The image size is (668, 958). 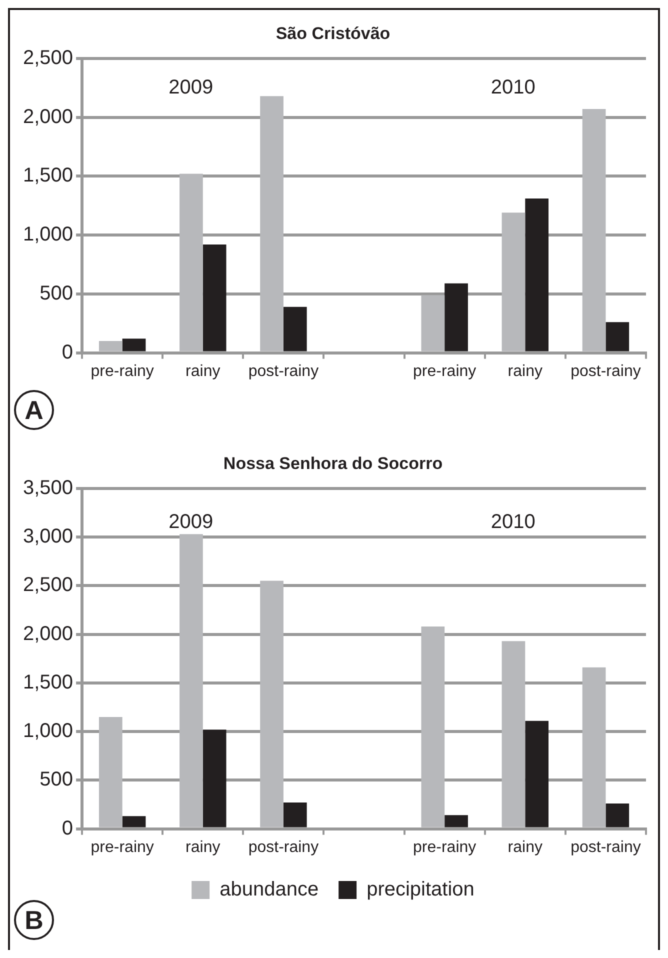 I want to click on chart-title: Nossa Senhora do Socorro, so click(x=333, y=463).